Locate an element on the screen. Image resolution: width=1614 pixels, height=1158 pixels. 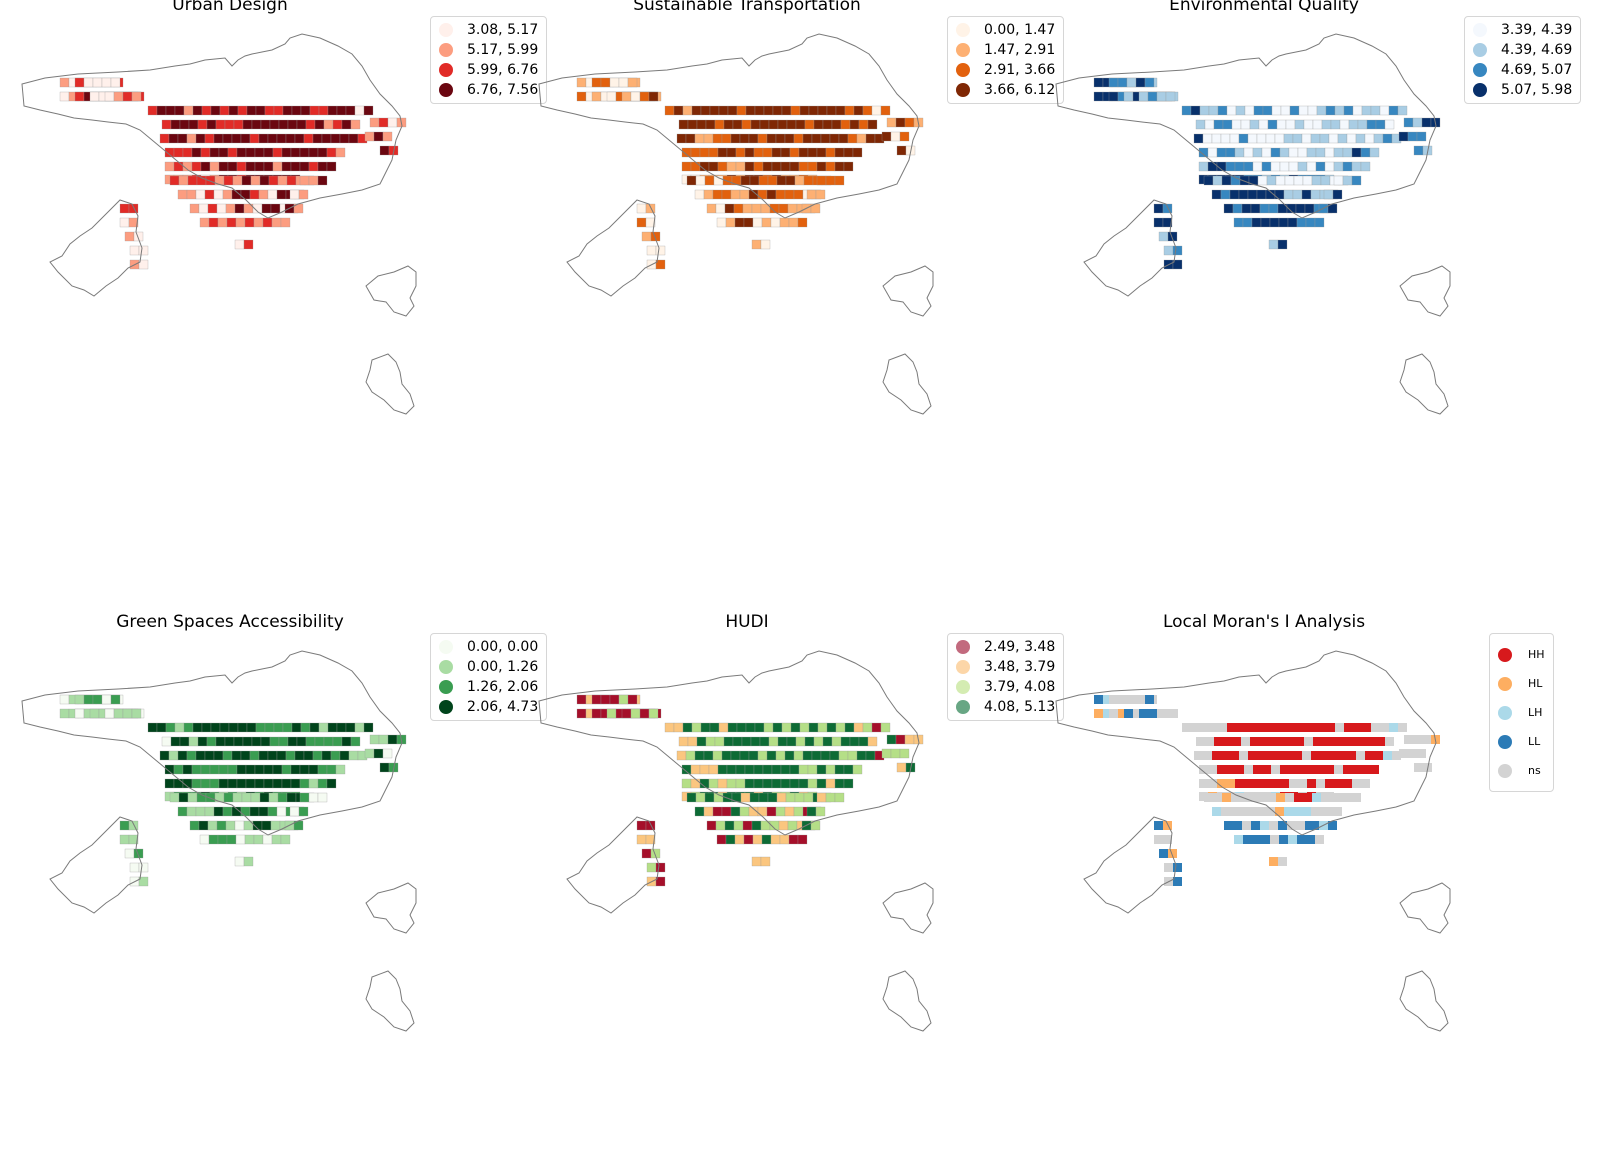
legend-item: LH is located at coordinates (1521, 712).